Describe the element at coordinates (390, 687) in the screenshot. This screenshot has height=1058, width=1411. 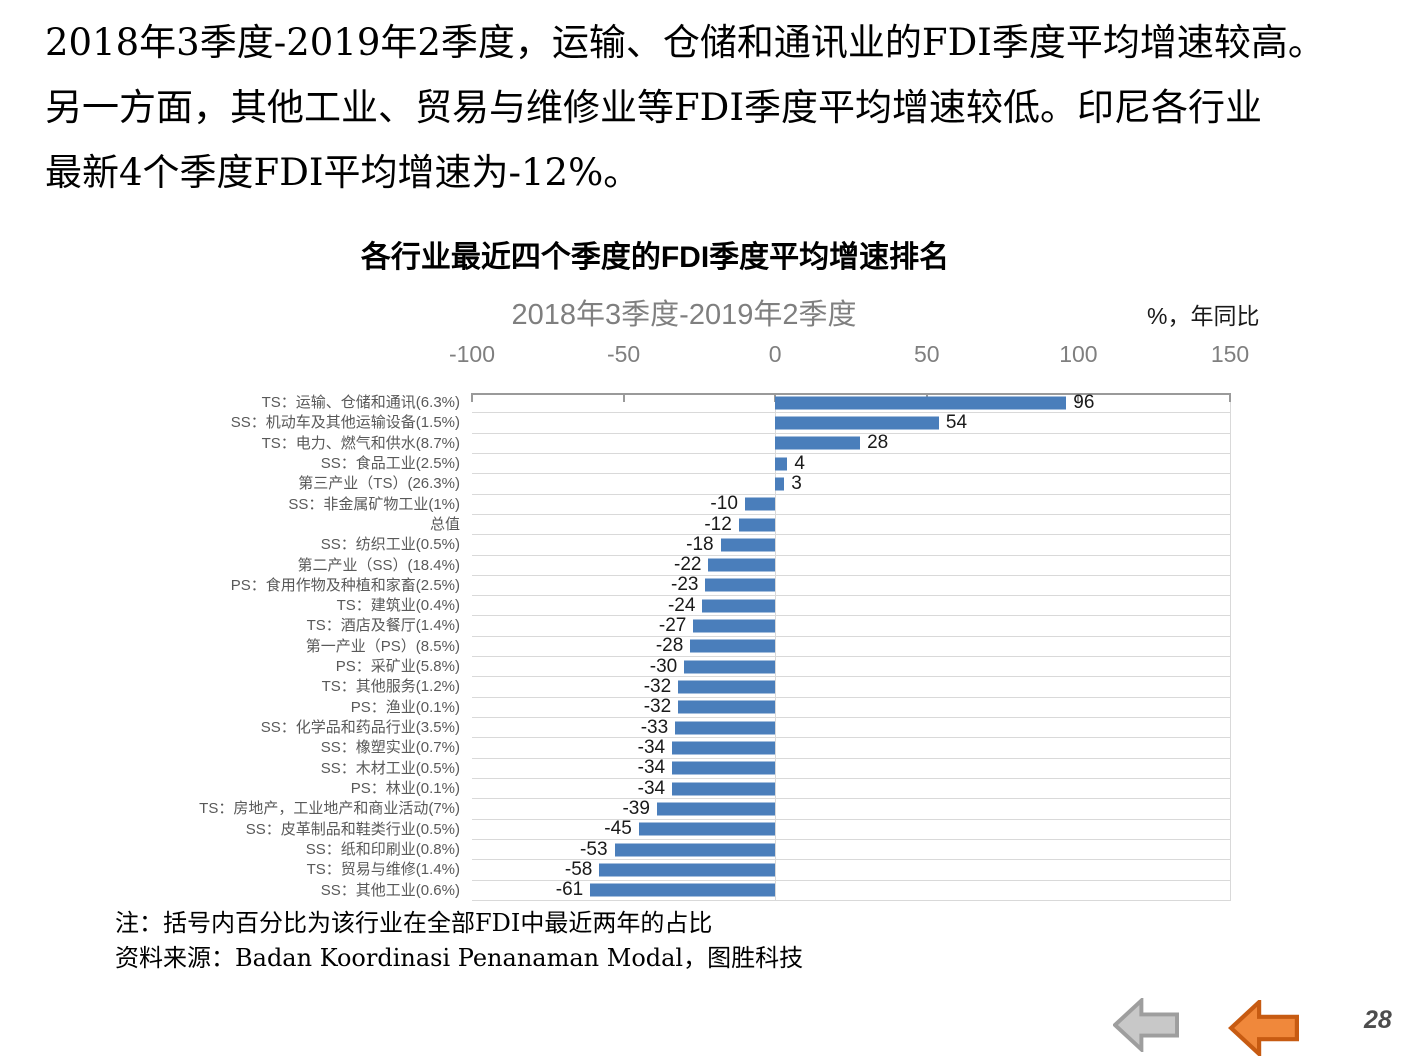
I see `category-label: TS：其他服务(1.2%)` at that location.